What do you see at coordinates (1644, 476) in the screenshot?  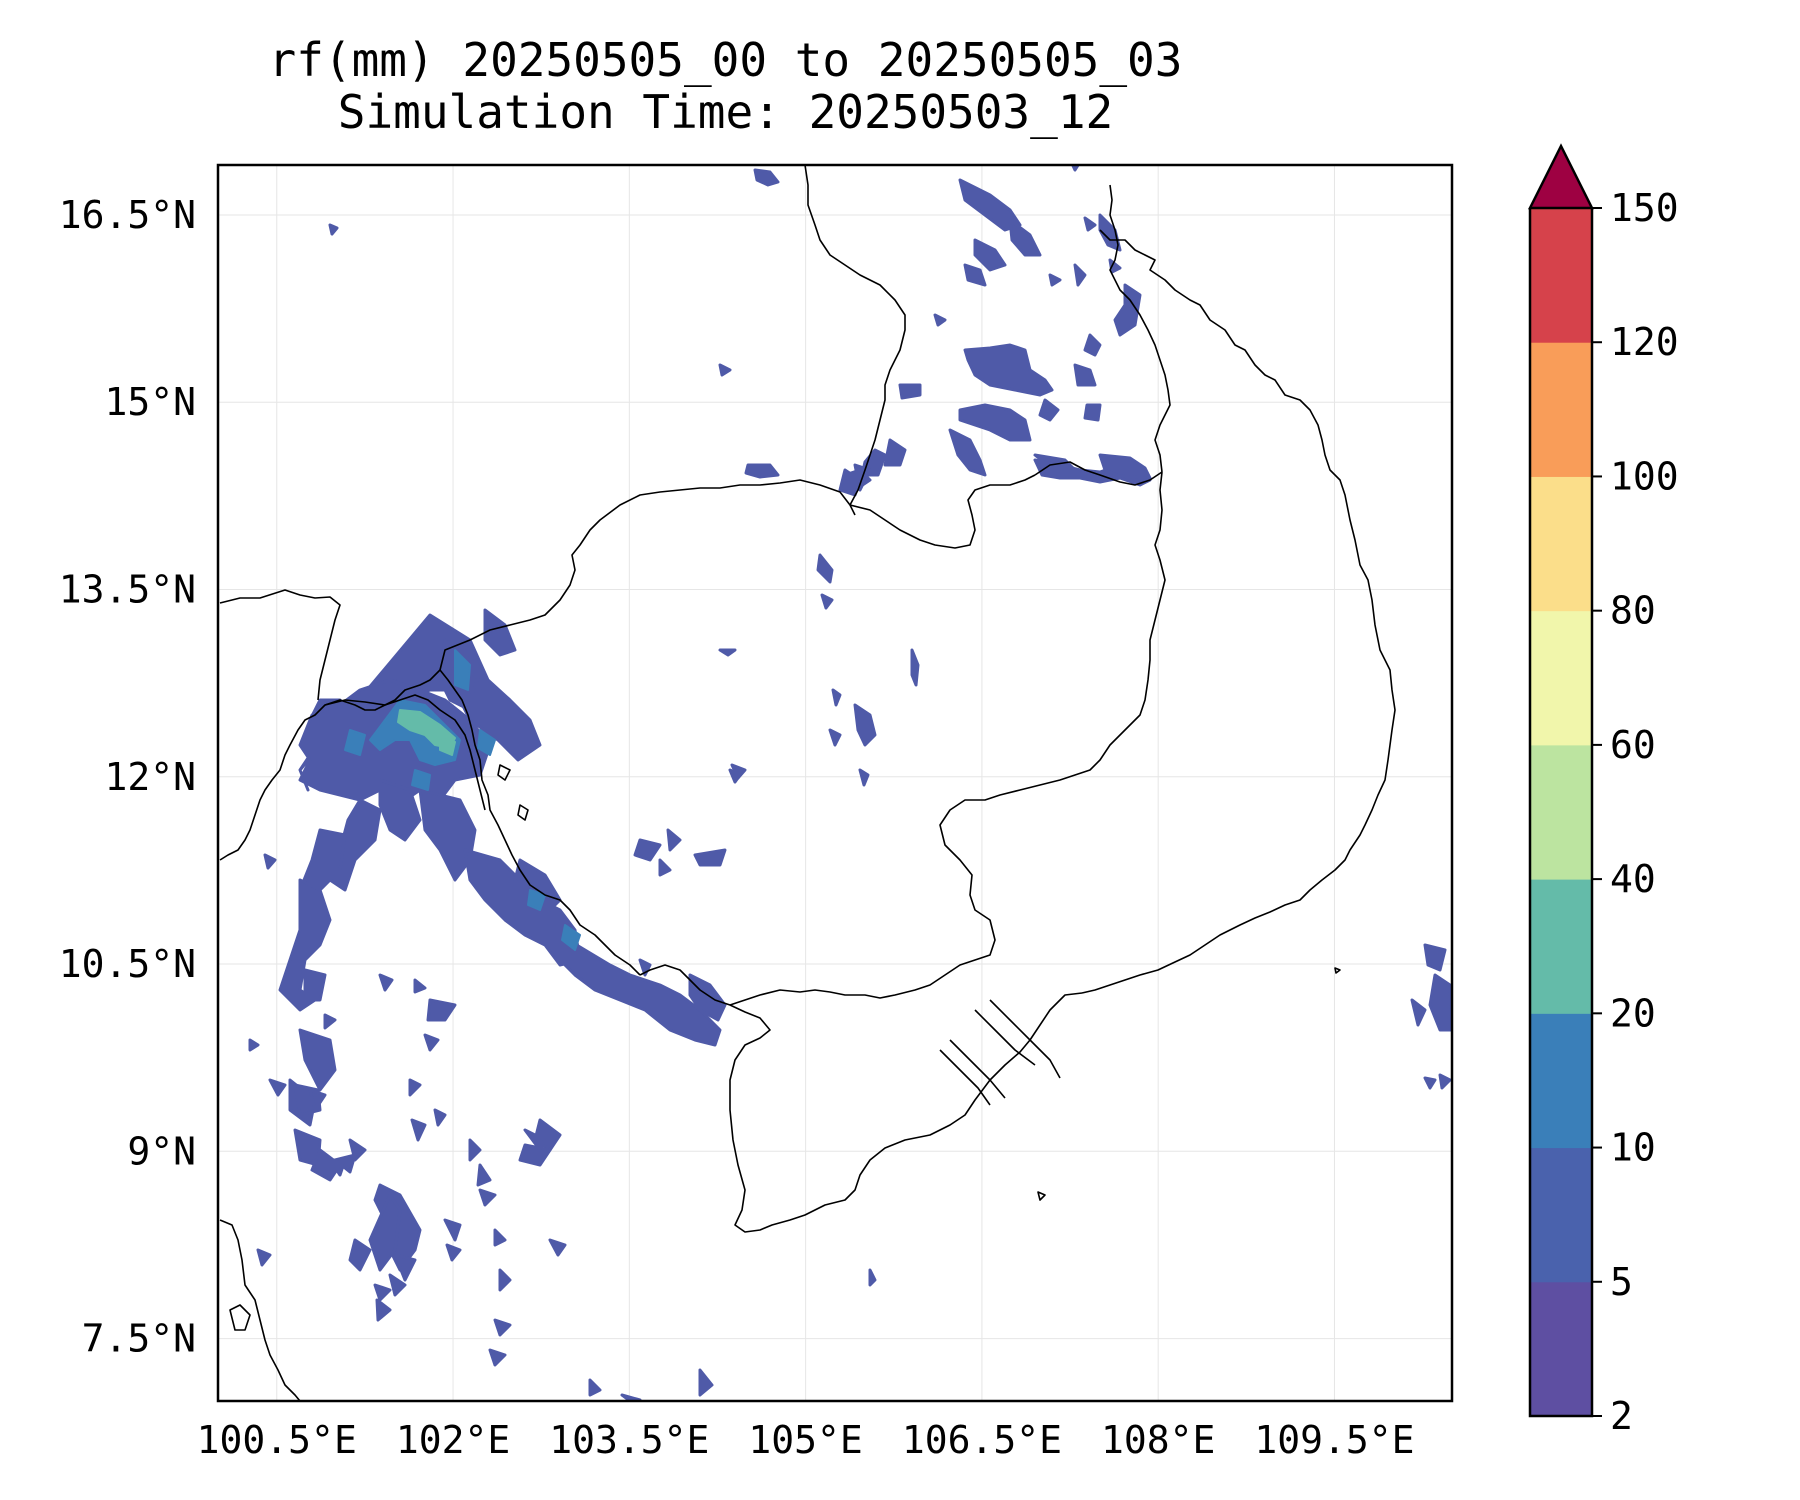 I see `colorbar-tick-label: 100` at bounding box center [1644, 476].